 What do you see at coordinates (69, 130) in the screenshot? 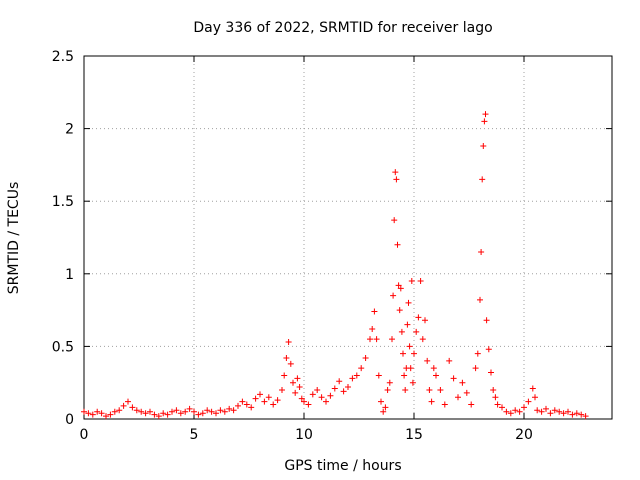
I see `y-tick-label: 2` at bounding box center [69, 130].